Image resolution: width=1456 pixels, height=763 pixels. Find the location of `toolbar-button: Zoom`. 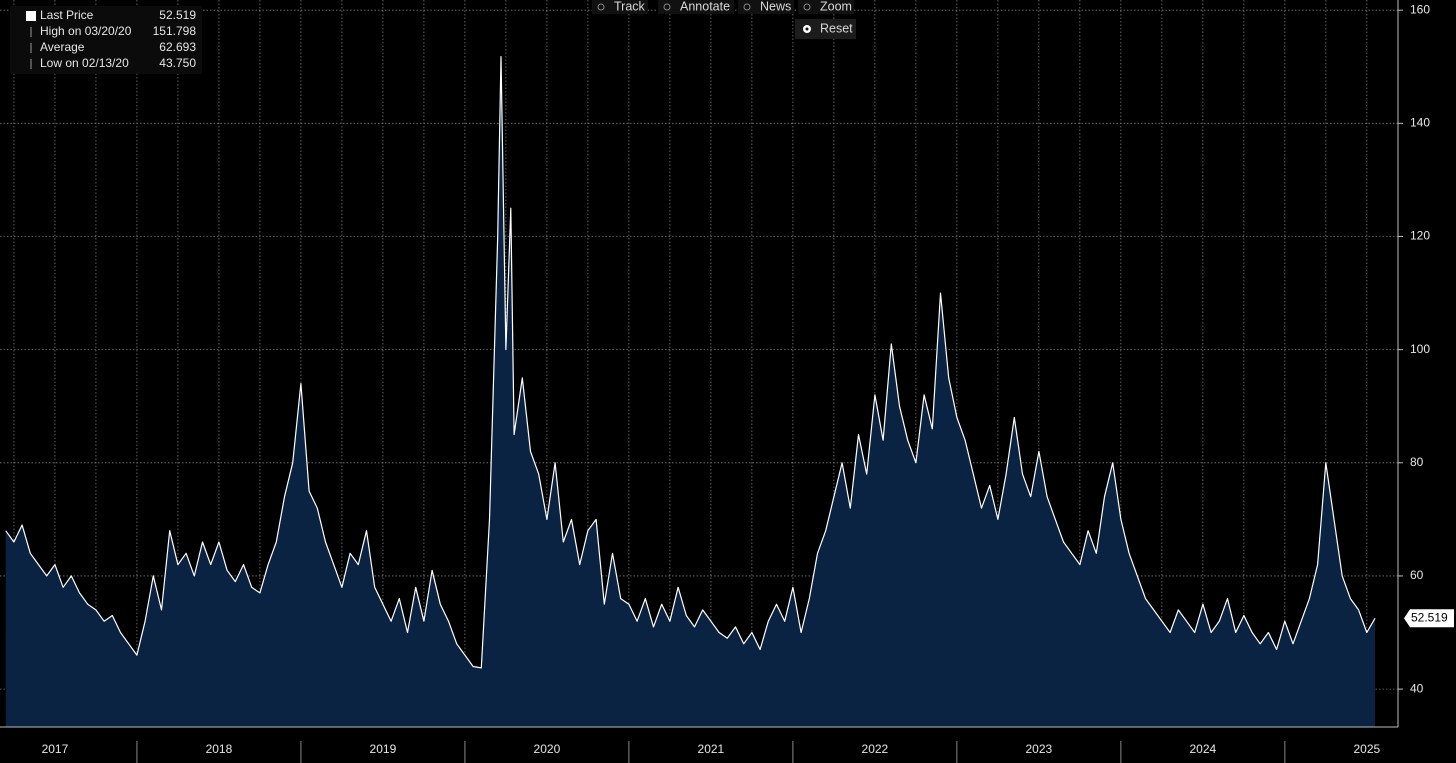

toolbar-button: Zoom is located at coordinates (826, 7).